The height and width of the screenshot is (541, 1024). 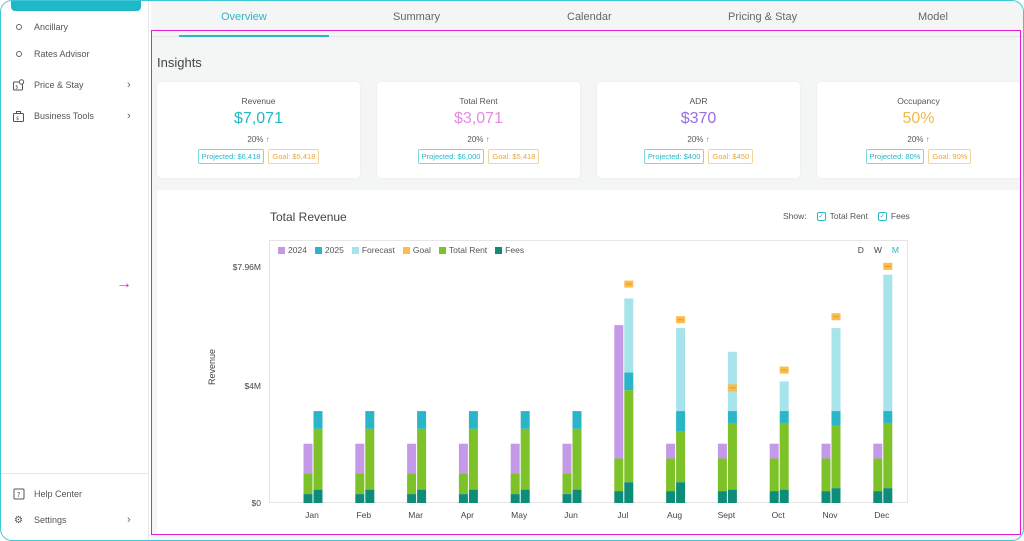 I want to click on x-tick-label: Apr, so click(x=467, y=515).